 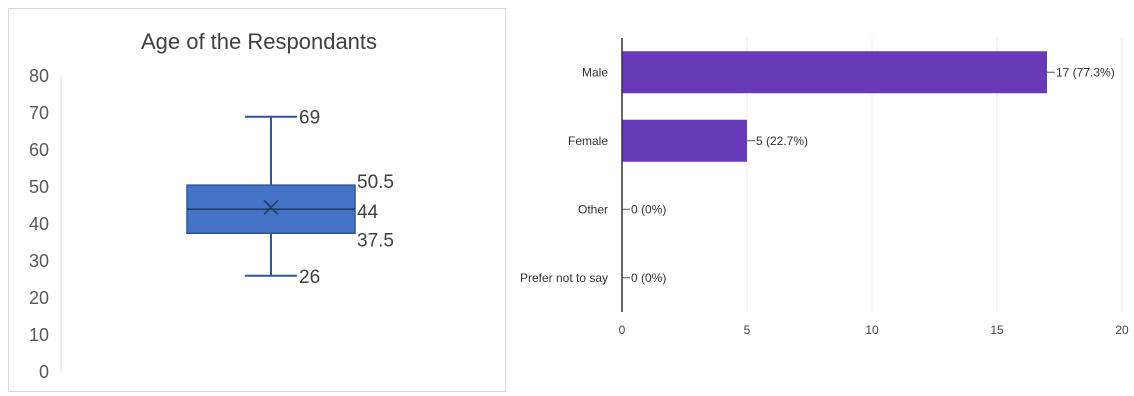 What do you see at coordinates (595, 72) in the screenshot?
I see `category-label: Male` at bounding box center [595, 72].